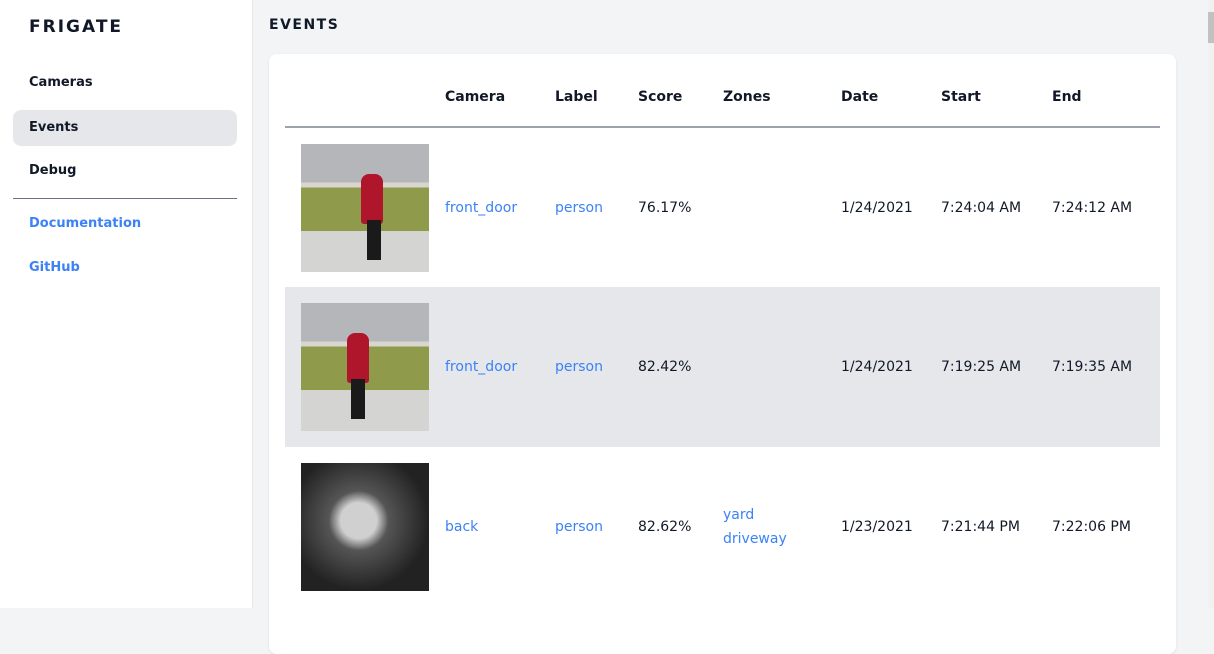  Describe the element at coordinates (596, 91) in the screenshot. I see `col-label: Label` at that location.